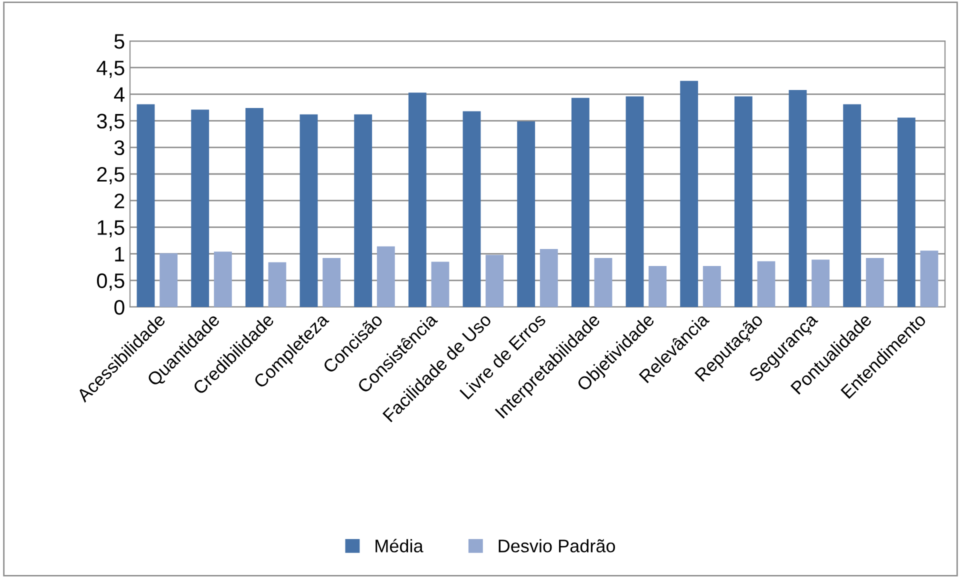  What do you see at coordinates (110, 282) in the screenshot?
I see `y-tick-label: 0,5` at bounding box center [110, 282].